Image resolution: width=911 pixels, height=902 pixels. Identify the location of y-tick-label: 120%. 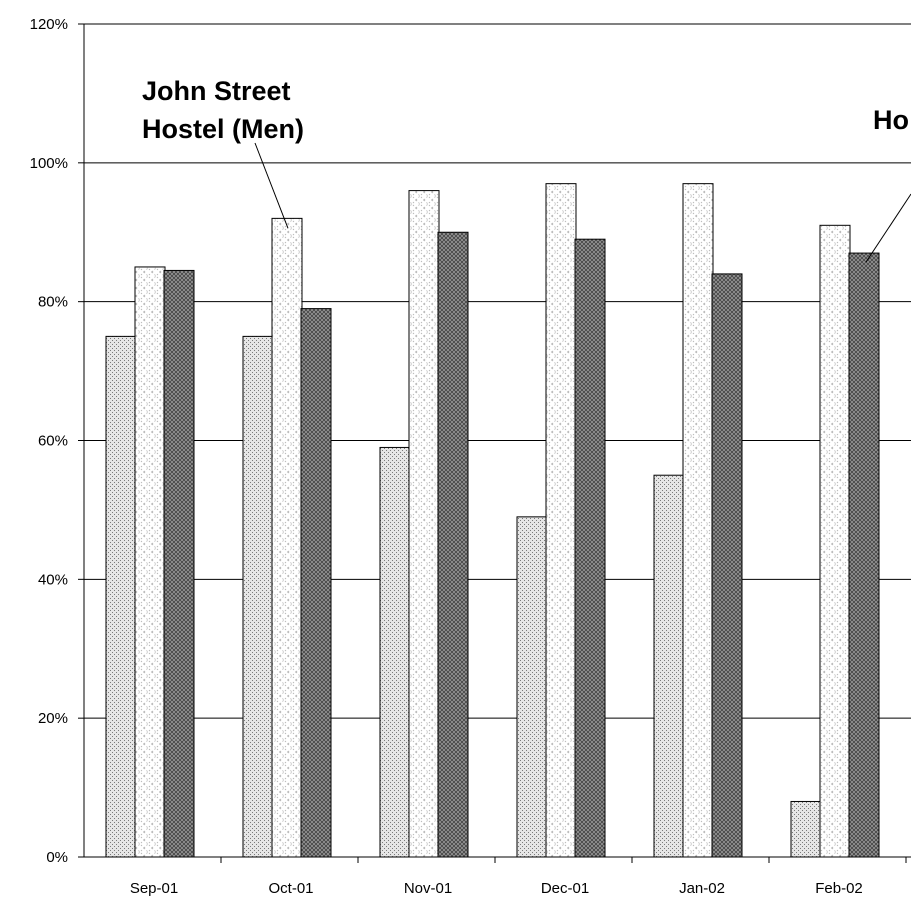
(49, 24).